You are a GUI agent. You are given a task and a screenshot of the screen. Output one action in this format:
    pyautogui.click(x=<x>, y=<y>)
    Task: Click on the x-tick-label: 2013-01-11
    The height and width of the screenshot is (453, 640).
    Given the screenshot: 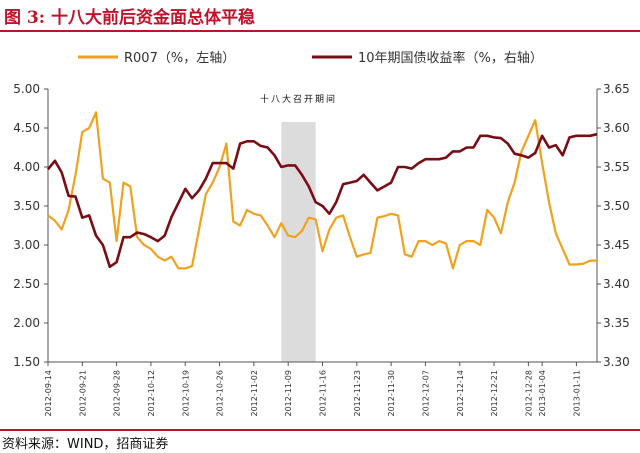 What is the action you would take?
    pyautogui.click(x=576, y=393)
    